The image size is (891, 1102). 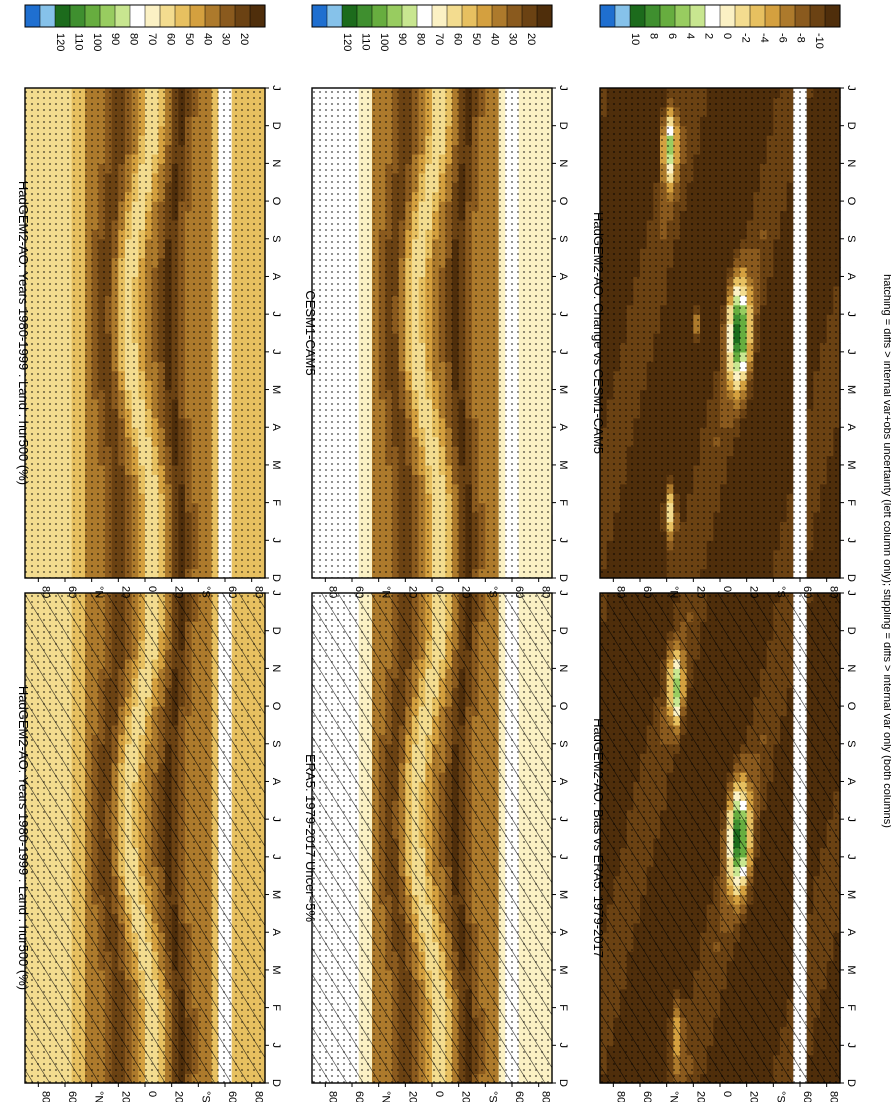 What do you see at coordinates (78, 42) in the screenshot?
I see `colorbar-label: 110` at bounding box center [78, 42].